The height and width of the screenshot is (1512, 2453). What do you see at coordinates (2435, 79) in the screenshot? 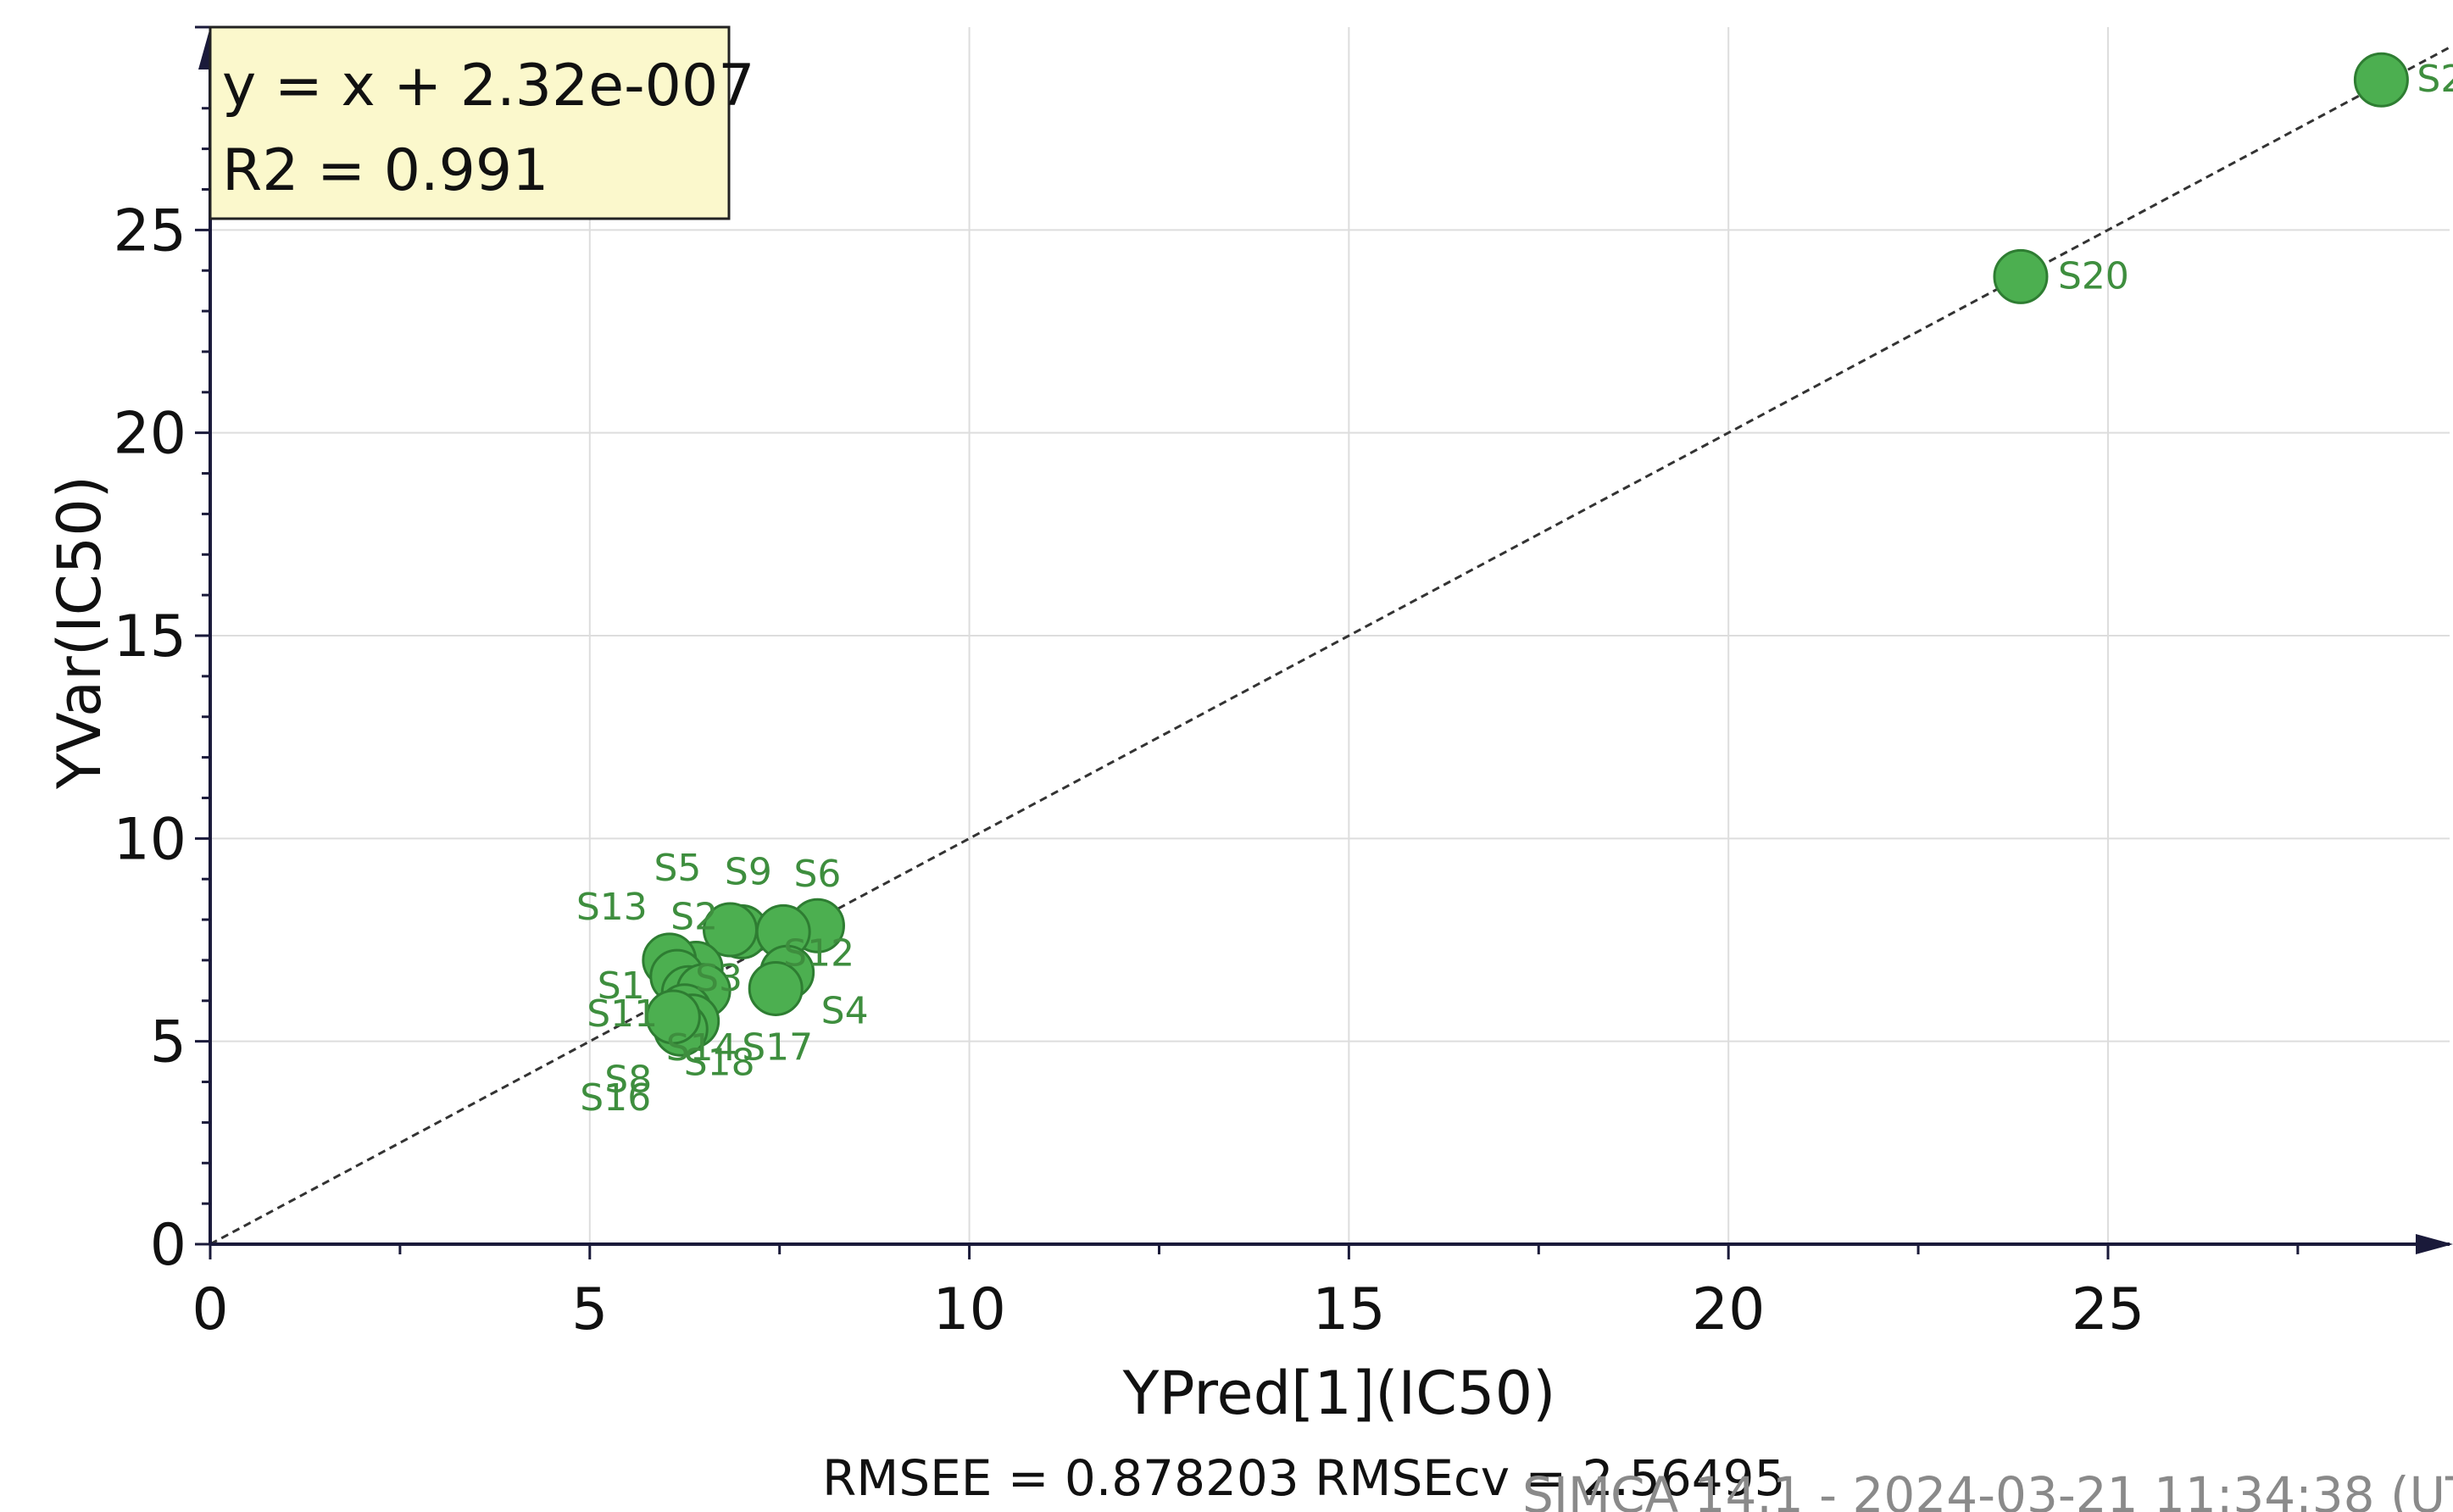
I see `point-label: S21` at bounding box center [2435, 79].